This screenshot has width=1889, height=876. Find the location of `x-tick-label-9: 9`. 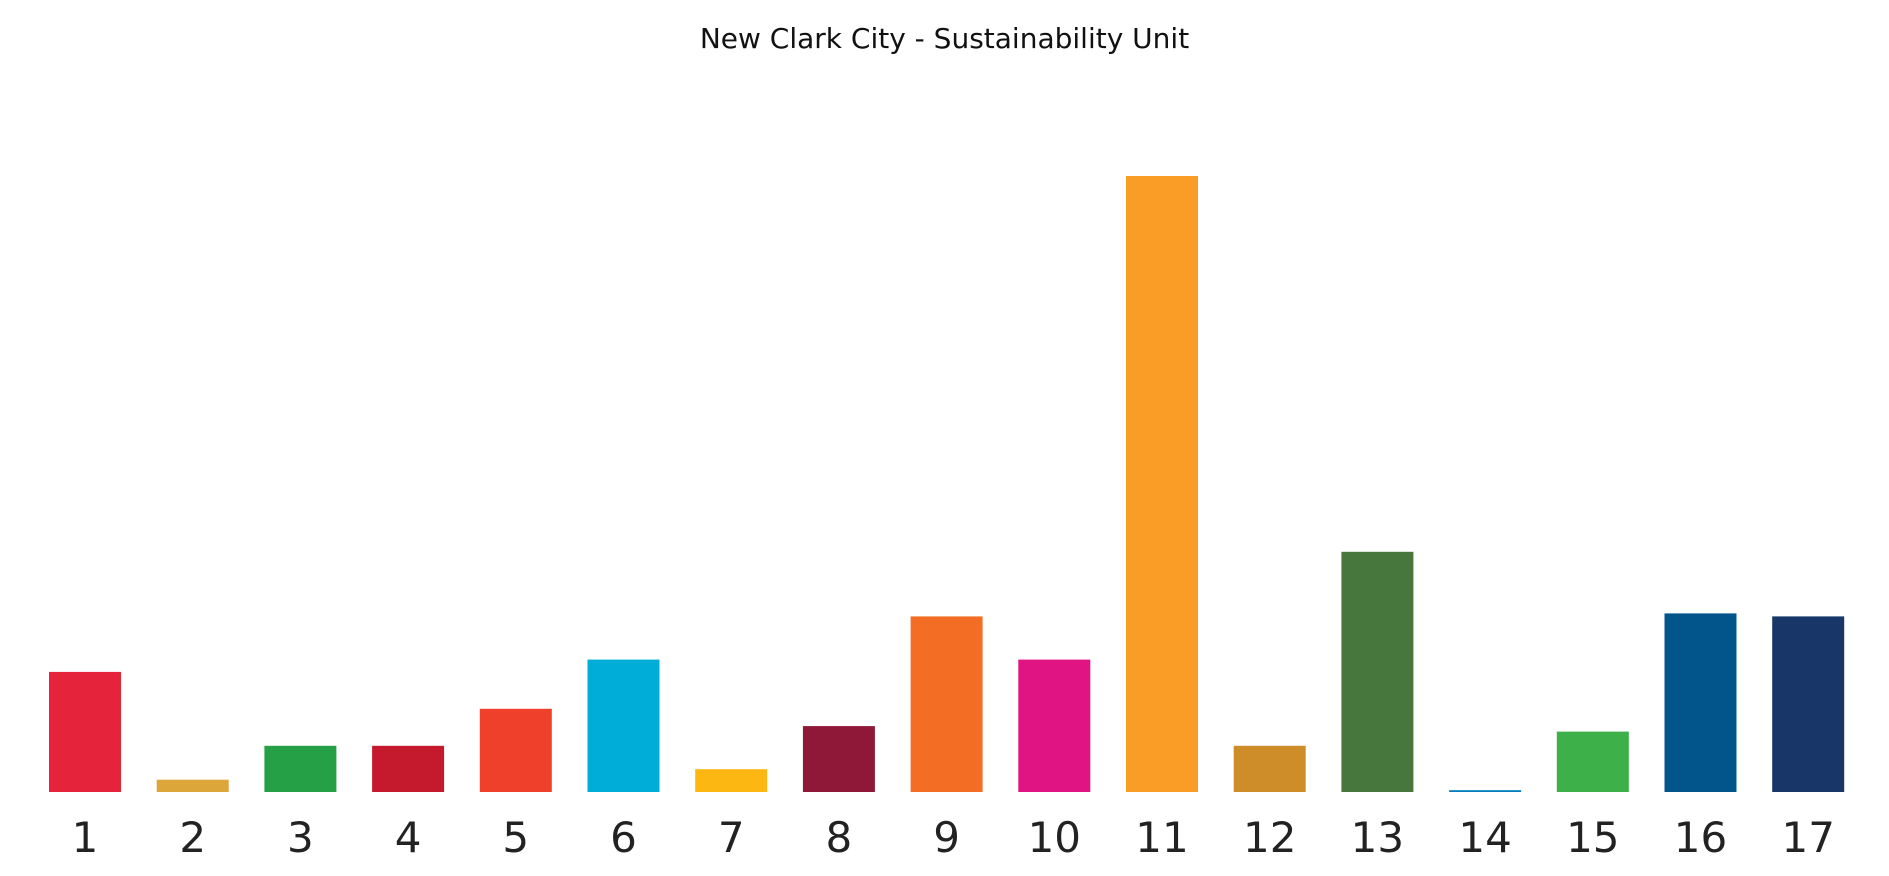

x-tick-label-9: 9 is located at coordinates (946, 837).